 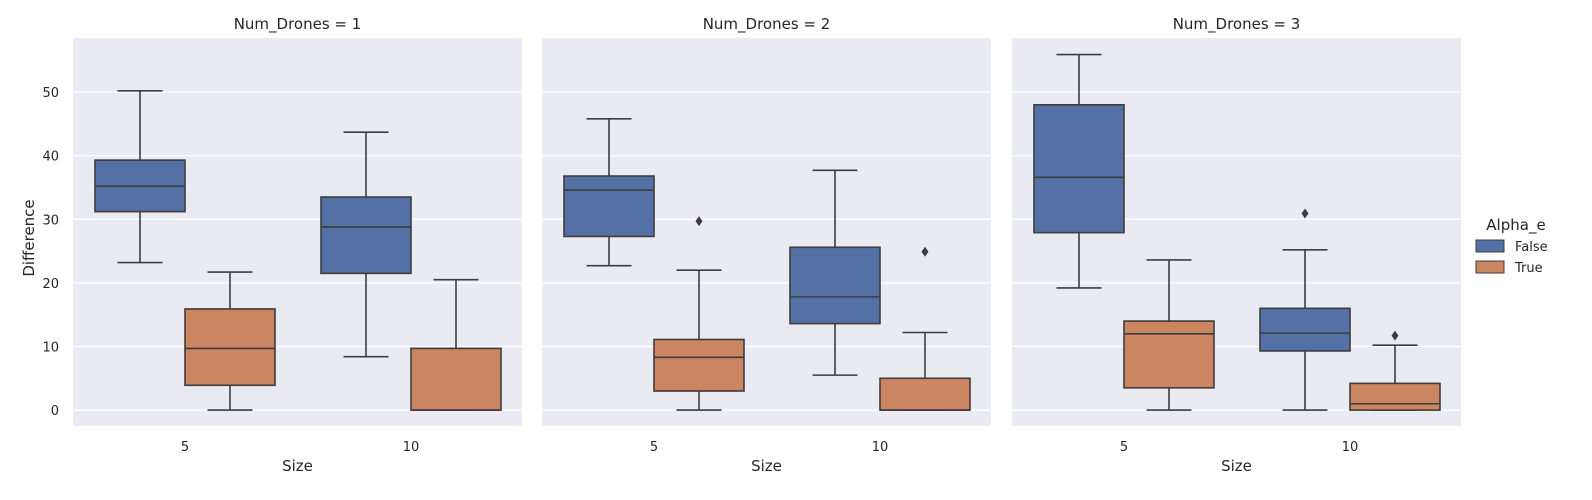 What do you see at coordinates (50, 157) in the screenshot?
I see `y-tick-label: 40` at bounding box center [50, 157].